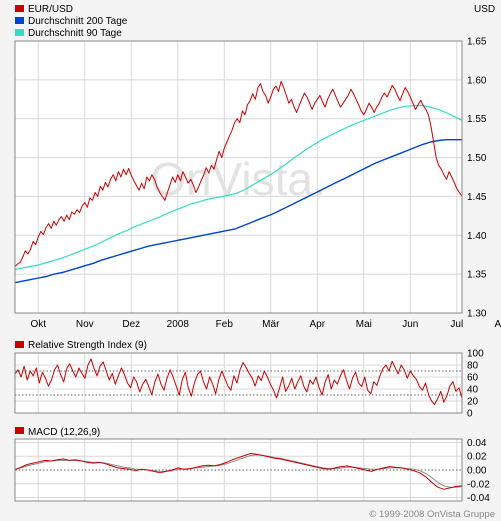 Image resolution: width=501 pixels, height=521 pixels. What do you see at coordinates (477, 236) in the screenshot?
I see `y-tick-label-2: 1.40` at bounding box center [477, 236].